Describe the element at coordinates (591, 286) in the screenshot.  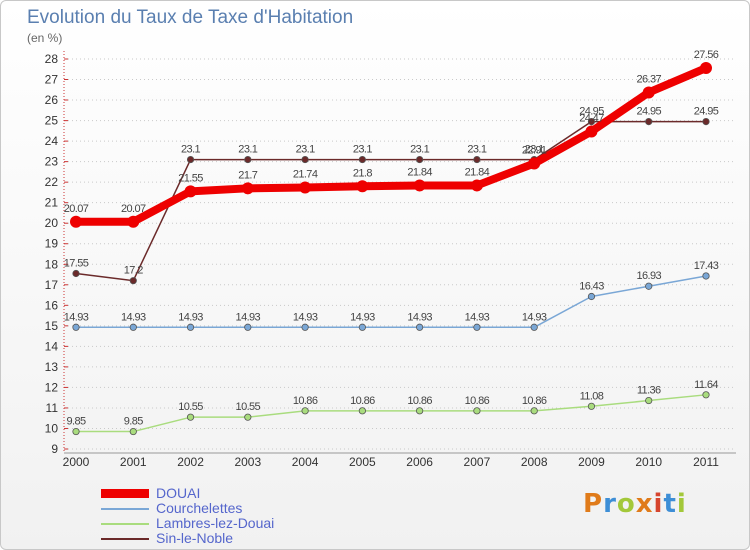
I see `data-label-courchelettes: 16.43` at that location.